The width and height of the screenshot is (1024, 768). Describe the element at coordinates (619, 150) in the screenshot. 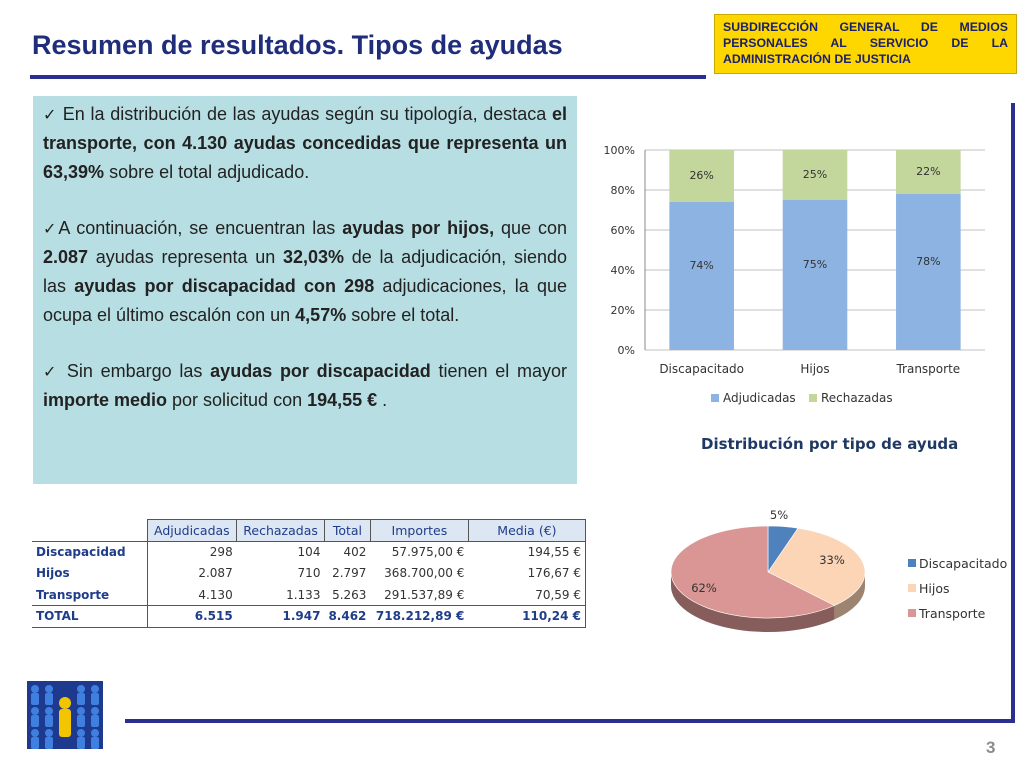

I see `y-tick-label: 100%` at that location.